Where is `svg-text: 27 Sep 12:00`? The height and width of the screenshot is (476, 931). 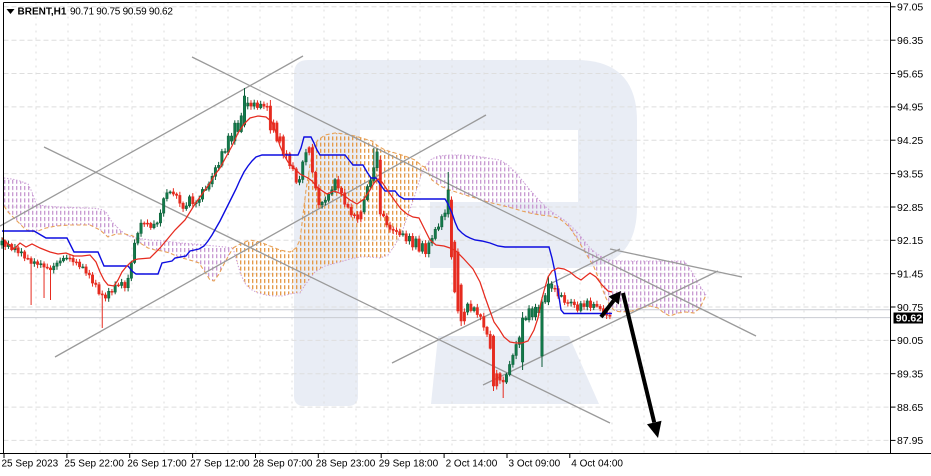
svg-text: 27 Sep 12:00 is located at coordinates (220, 464).